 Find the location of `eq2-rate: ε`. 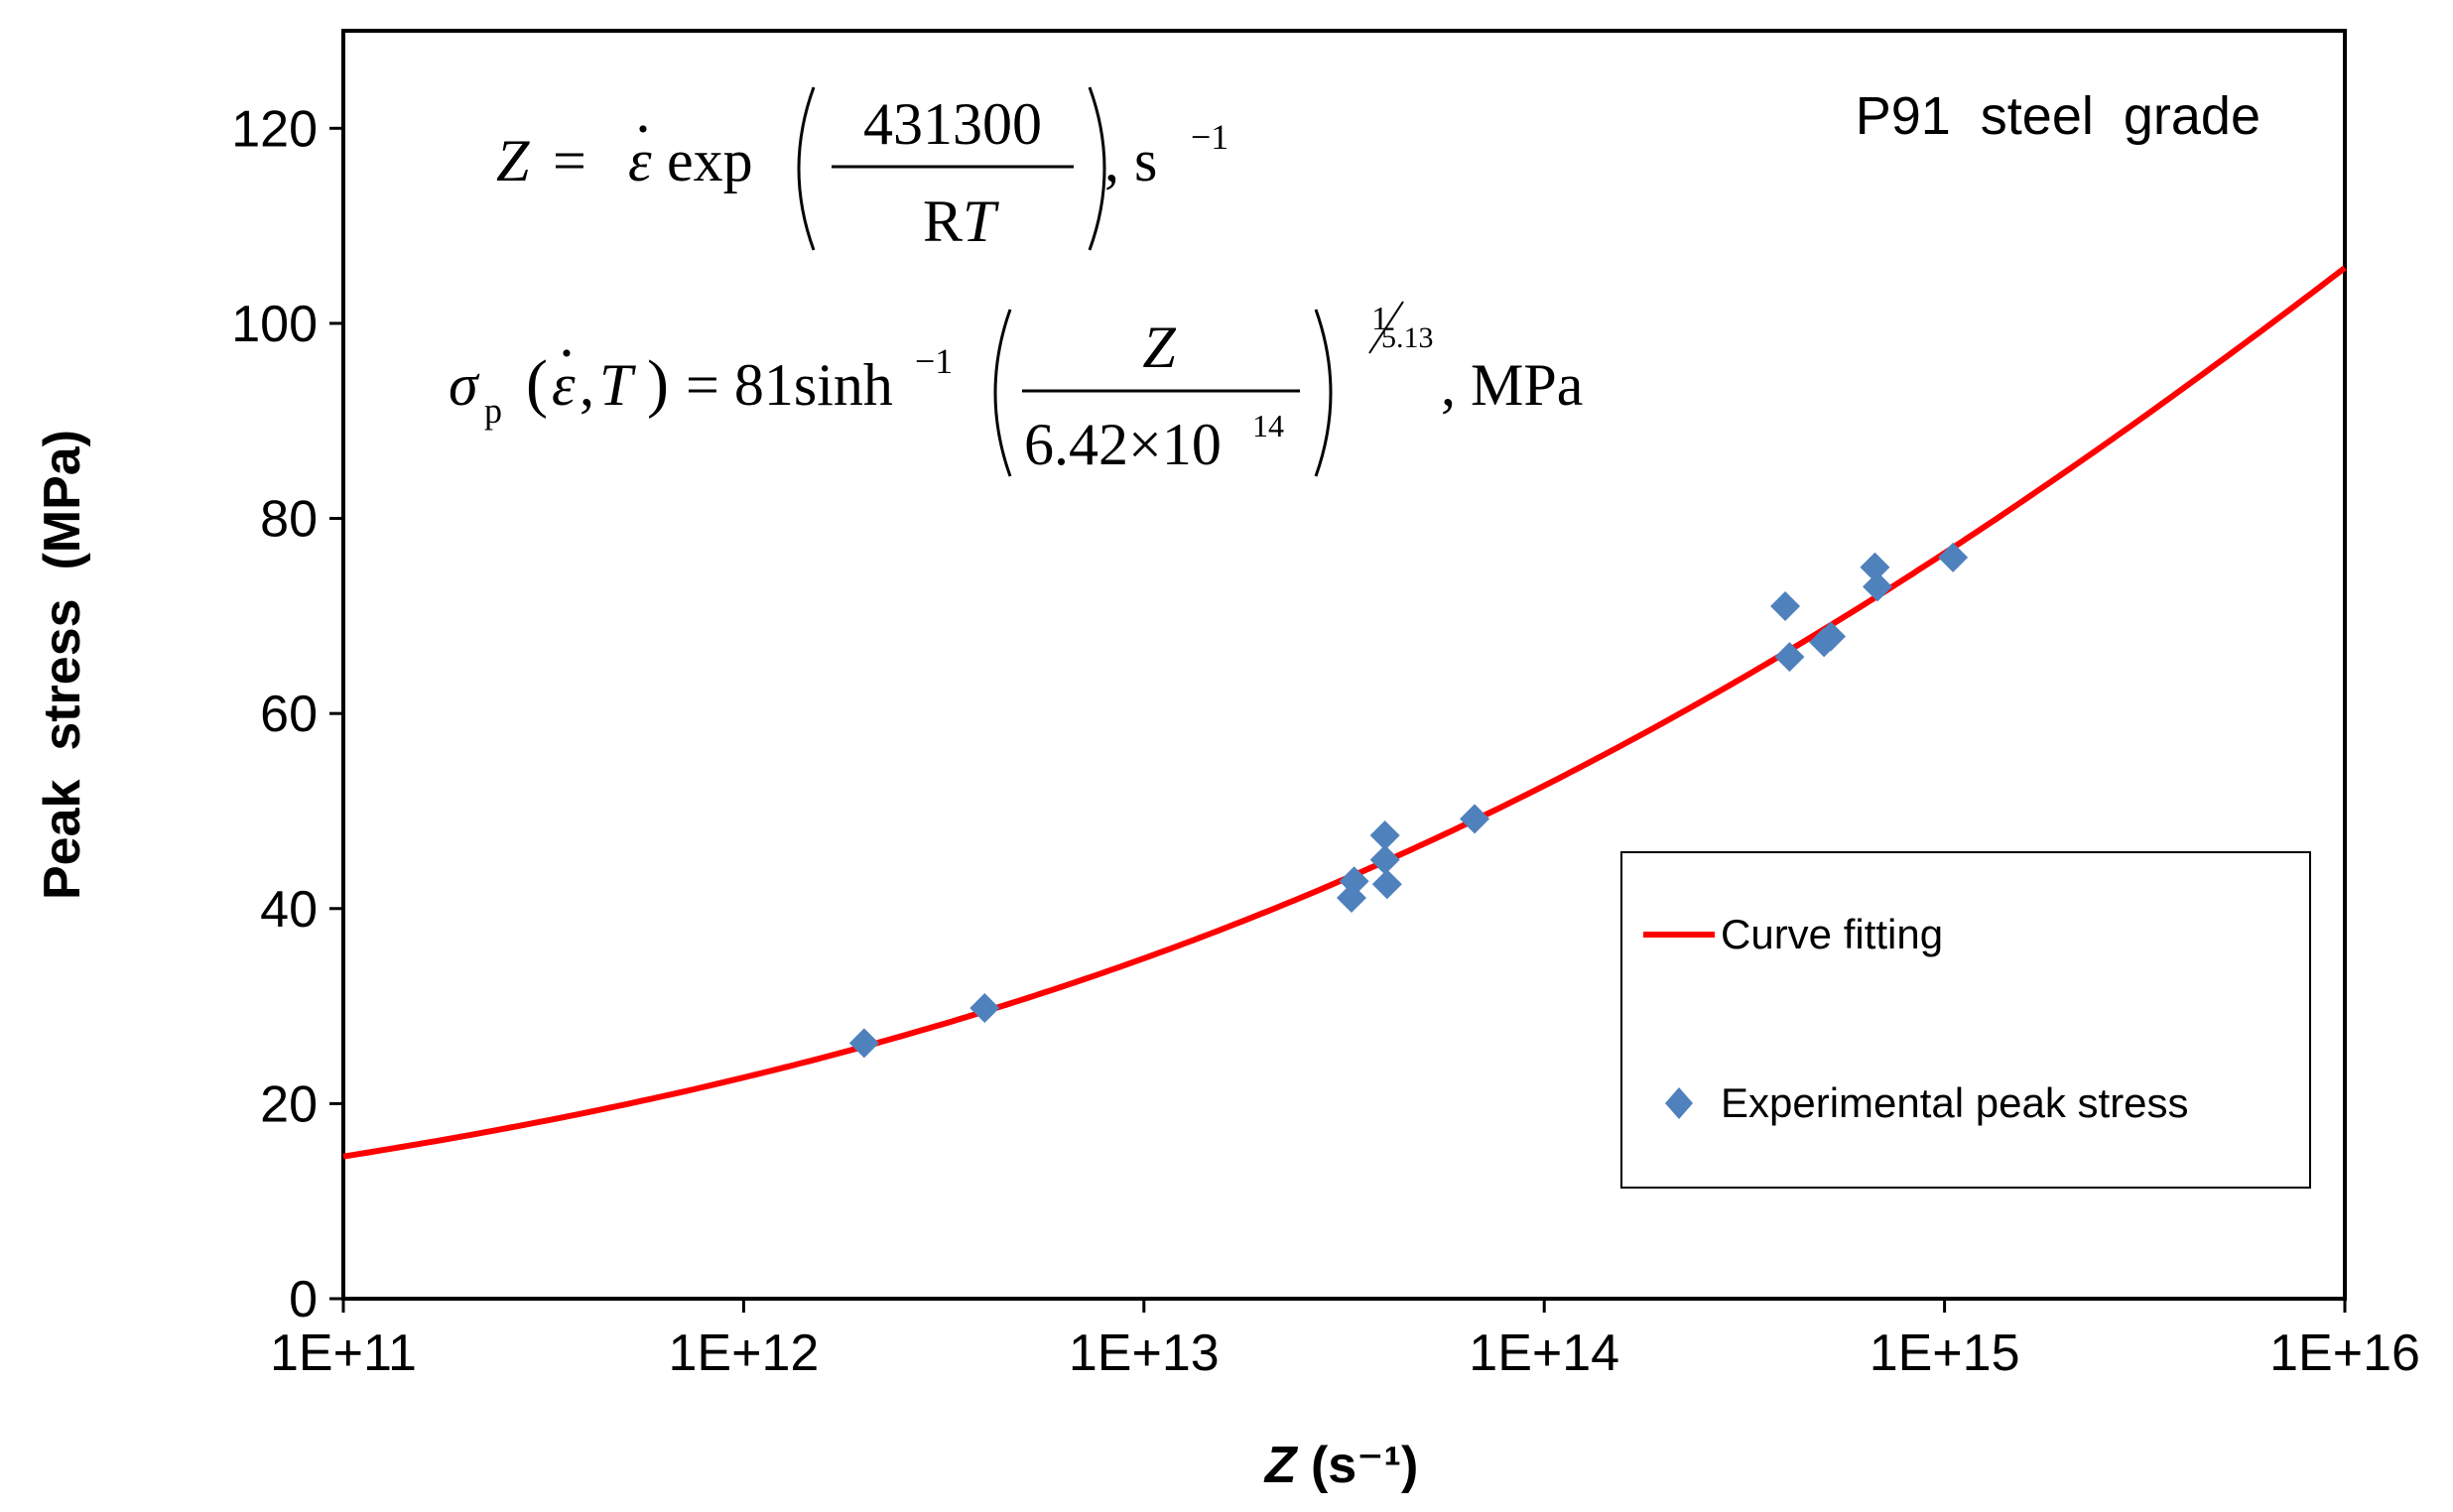

eq2-rate: ε is located at coordinates (564, 385).